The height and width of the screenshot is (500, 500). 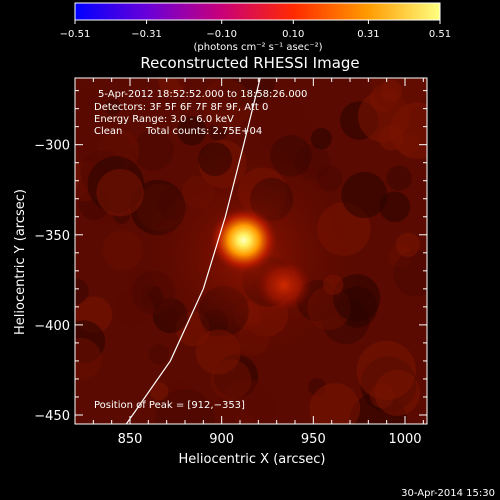 What do you see at coordinates (146, 34) in the screenshot?
I see `colorbar-tick-label: −0.31` at bounding box center [146, 34].